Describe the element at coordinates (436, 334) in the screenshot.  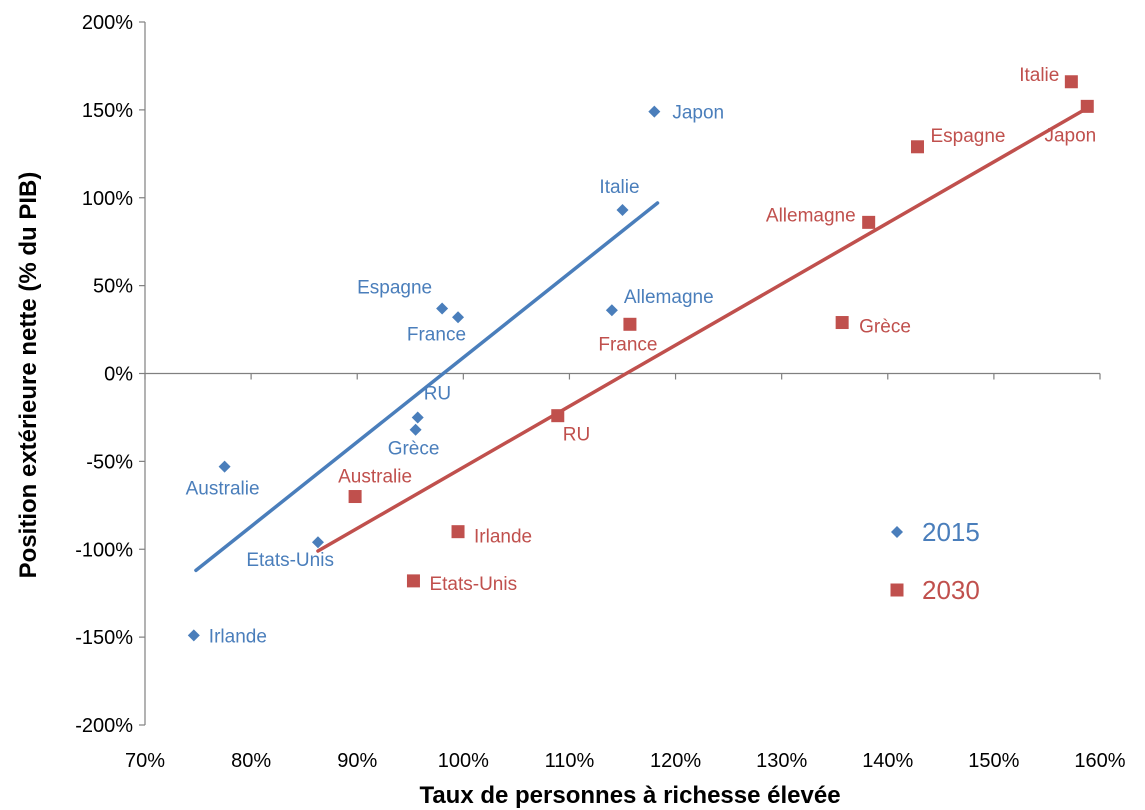
I see `label-2015-France: France` at that location.